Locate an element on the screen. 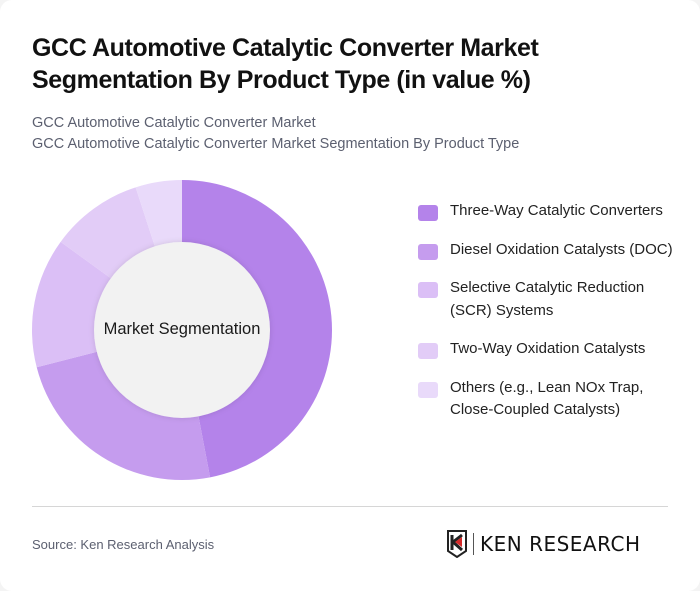 Image resolution: width=700 pixels, height=591 pixels. donut-center-label: Market Segmentation is located at coordinates (182, 329).